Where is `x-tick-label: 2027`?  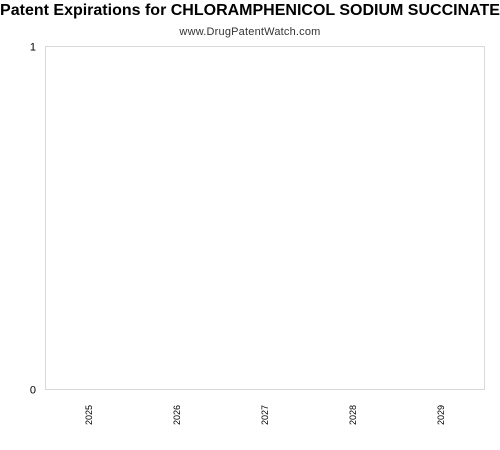 x-tick-label: 2027 is located at coordinates (265, 415).